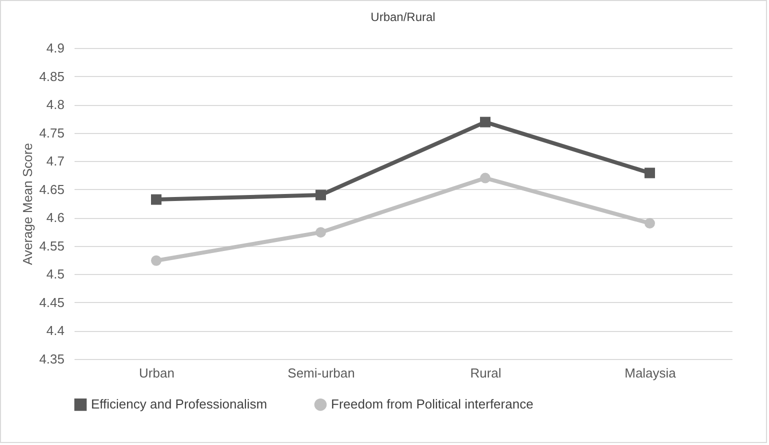  Describe the element at coordinates (321, 373) in the screenshot. I see `x-tick-label: Semi-urban` at that location.